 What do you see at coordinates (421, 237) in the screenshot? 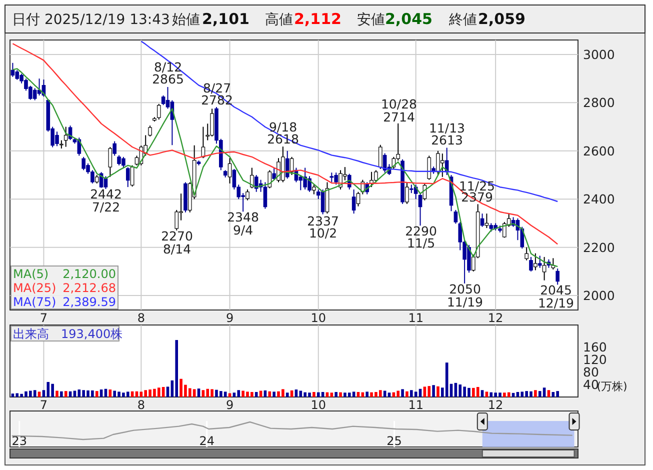
I see `annotation: 2290 11/5` at bounding box center [421, 237].